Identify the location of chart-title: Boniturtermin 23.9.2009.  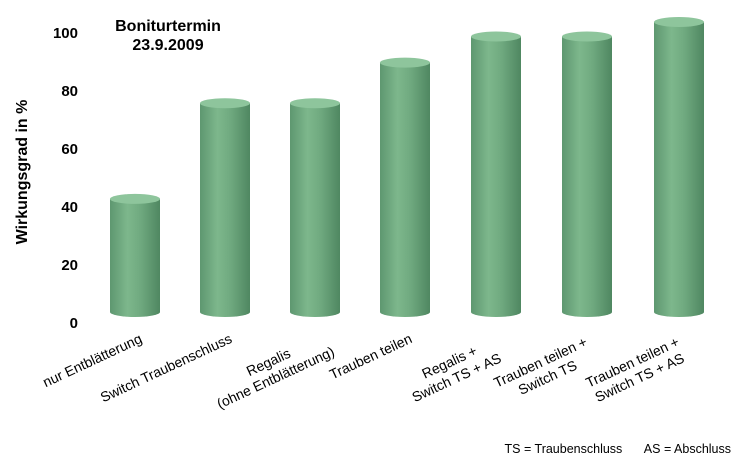
(168, 36).